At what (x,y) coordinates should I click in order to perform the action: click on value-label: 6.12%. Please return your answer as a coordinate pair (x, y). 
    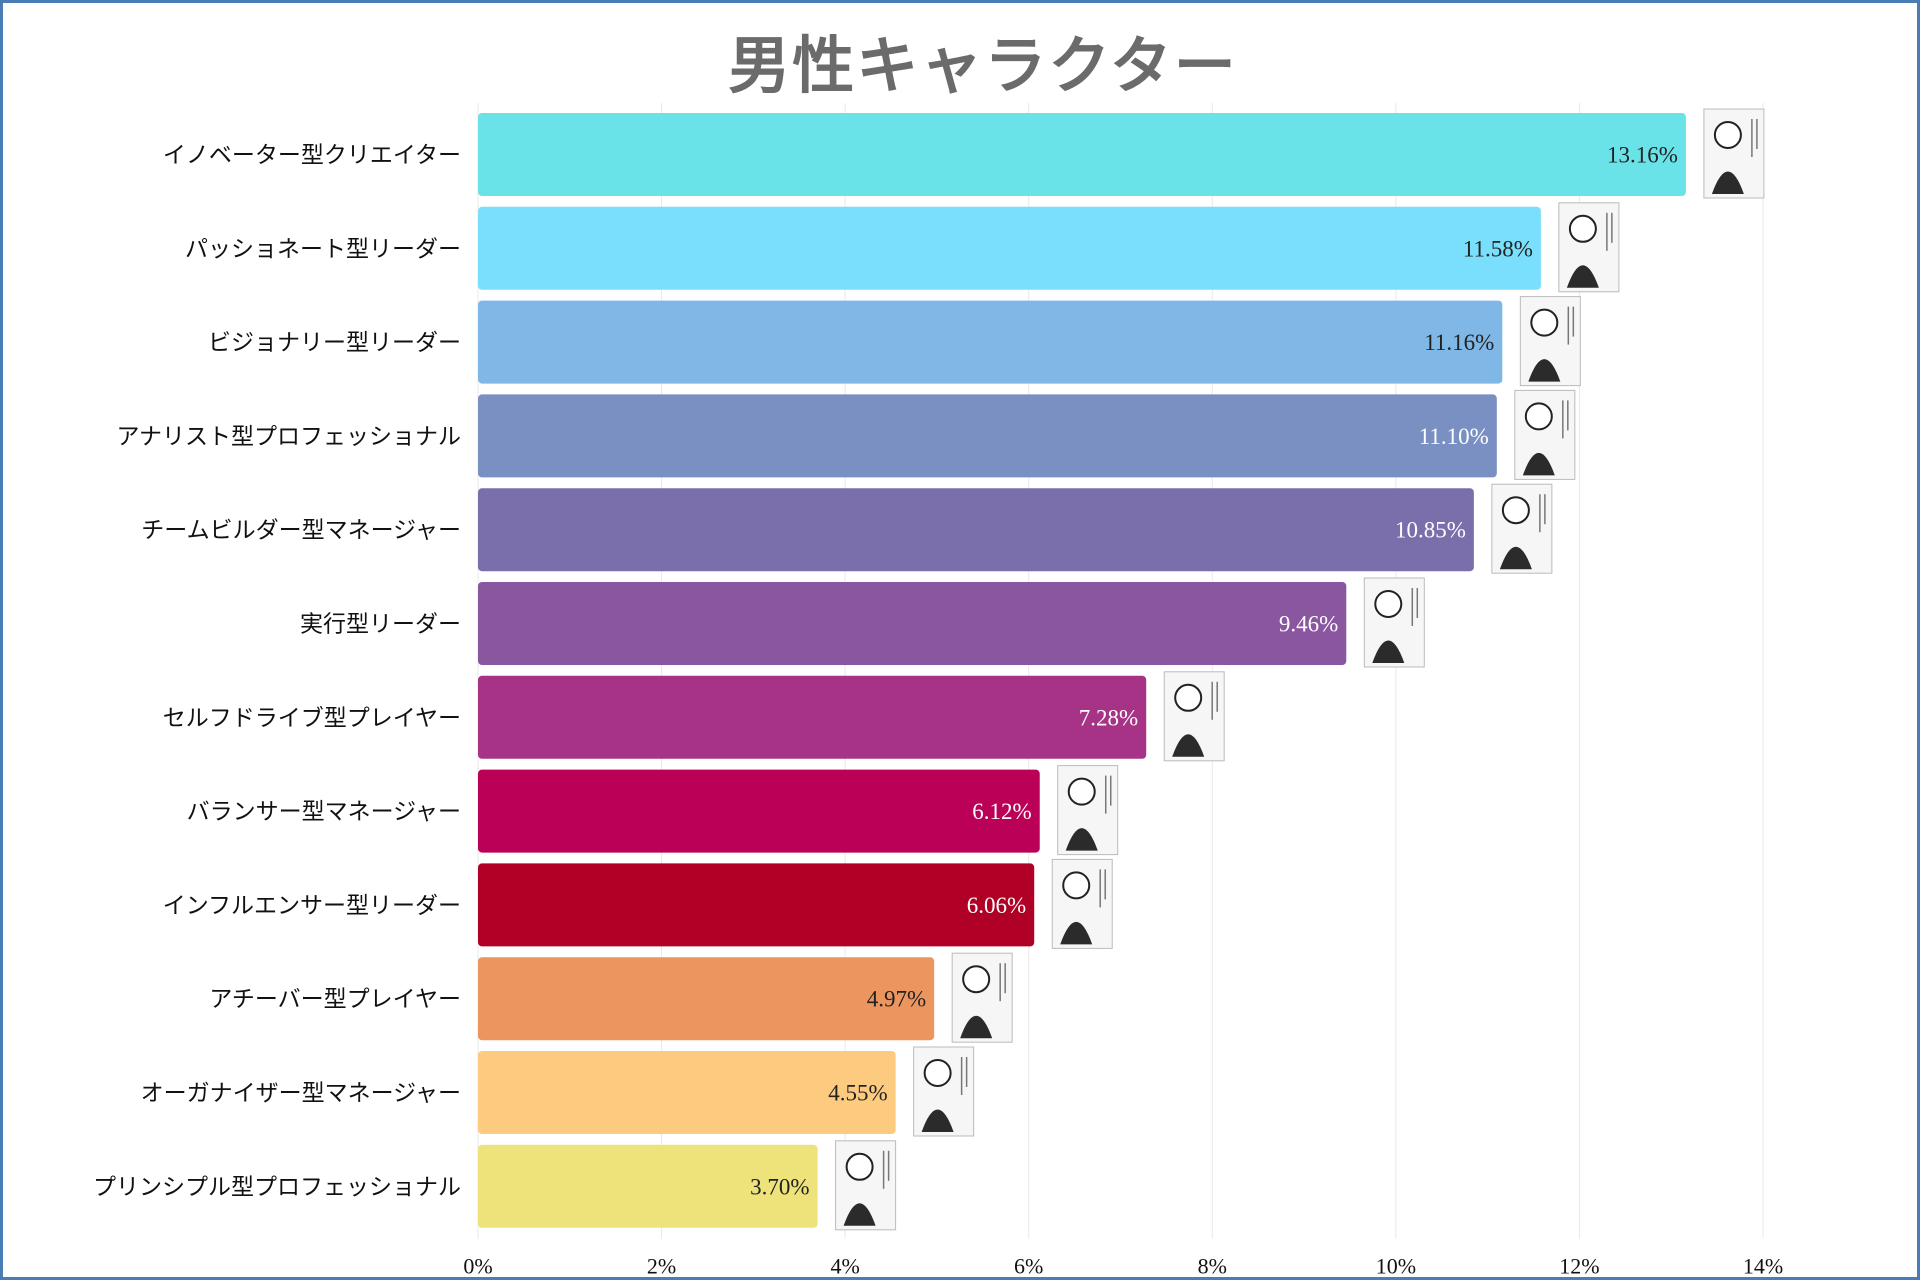
    Looking at the image, I should click on (1001, 811).